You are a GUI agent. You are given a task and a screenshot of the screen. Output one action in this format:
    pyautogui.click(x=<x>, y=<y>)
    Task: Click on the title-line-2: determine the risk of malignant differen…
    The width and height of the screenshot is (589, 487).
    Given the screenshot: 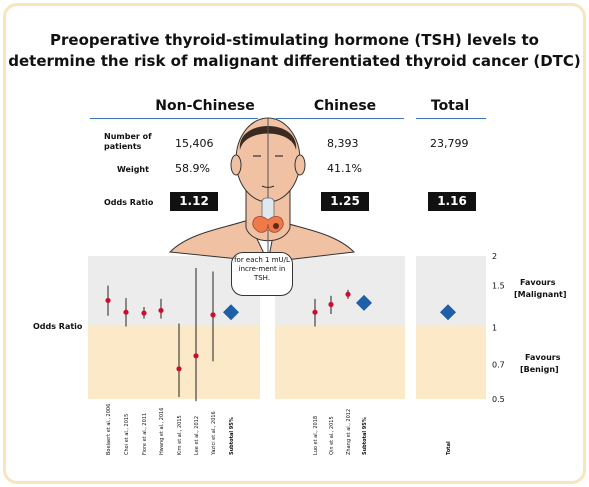 What is the action you would take?
    pyautogui.click(x=294, y=61)
    